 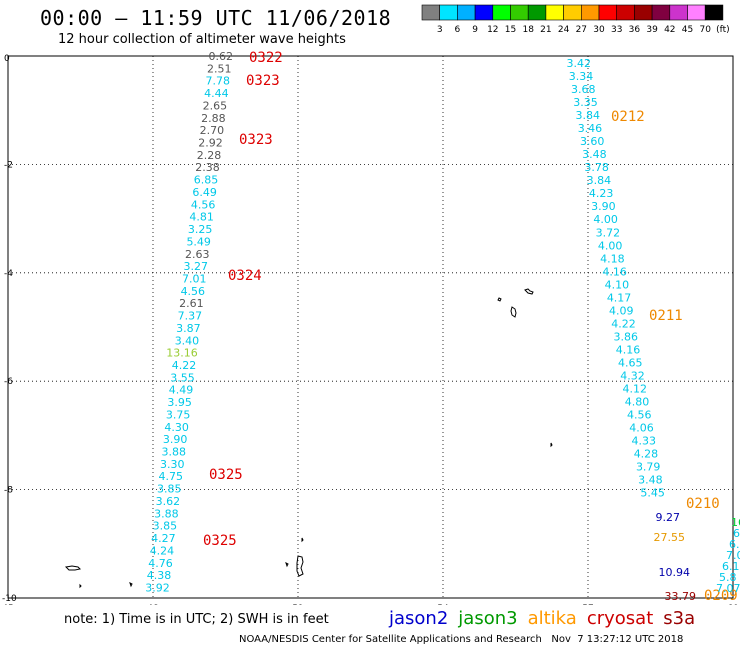 What do you see at coordinates (641, 428) in the screenshot?
I see `wave-height-label: 4.06` at bounding box center [641, 428].